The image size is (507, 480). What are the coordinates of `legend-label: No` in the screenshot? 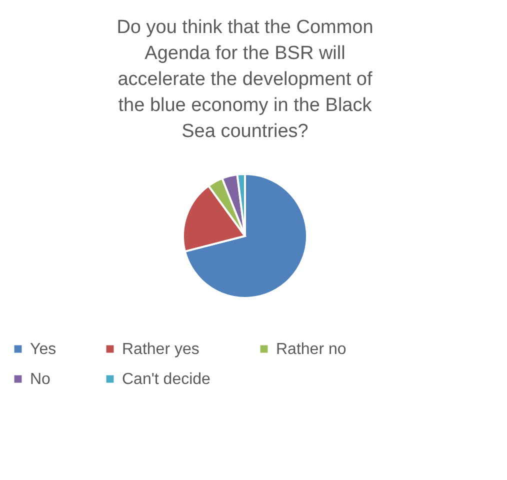 It's located at (40, 379).